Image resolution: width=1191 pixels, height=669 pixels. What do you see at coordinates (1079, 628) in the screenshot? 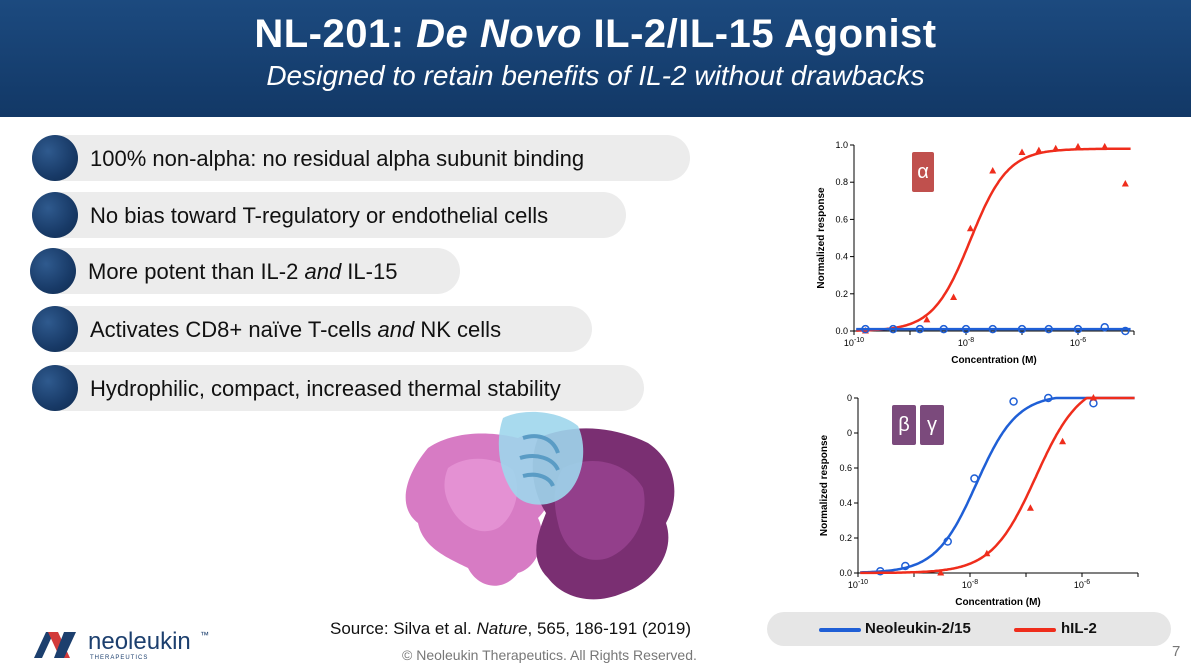
I see `legend-label-hil2: hIL-2` at bounding box center [1079, 628].